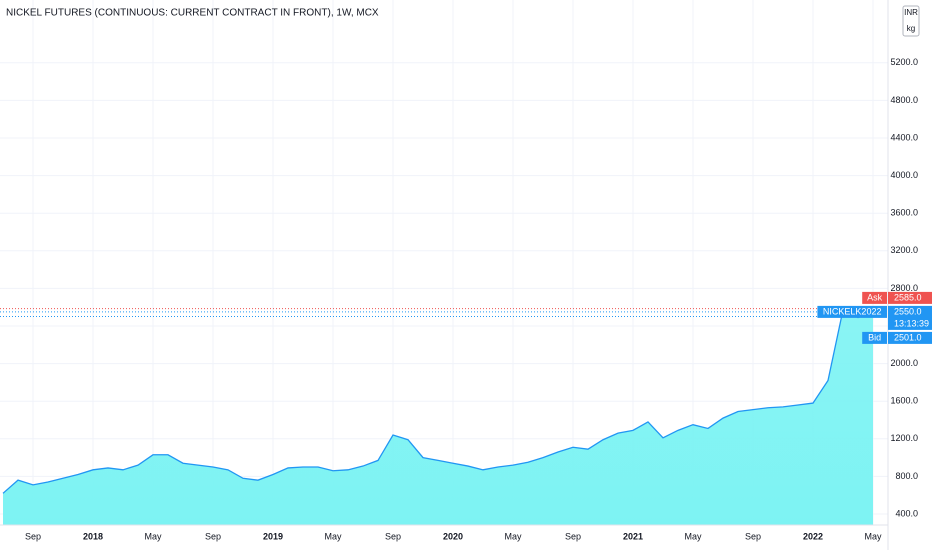  I want to click on unit-box, so click(911, 21).